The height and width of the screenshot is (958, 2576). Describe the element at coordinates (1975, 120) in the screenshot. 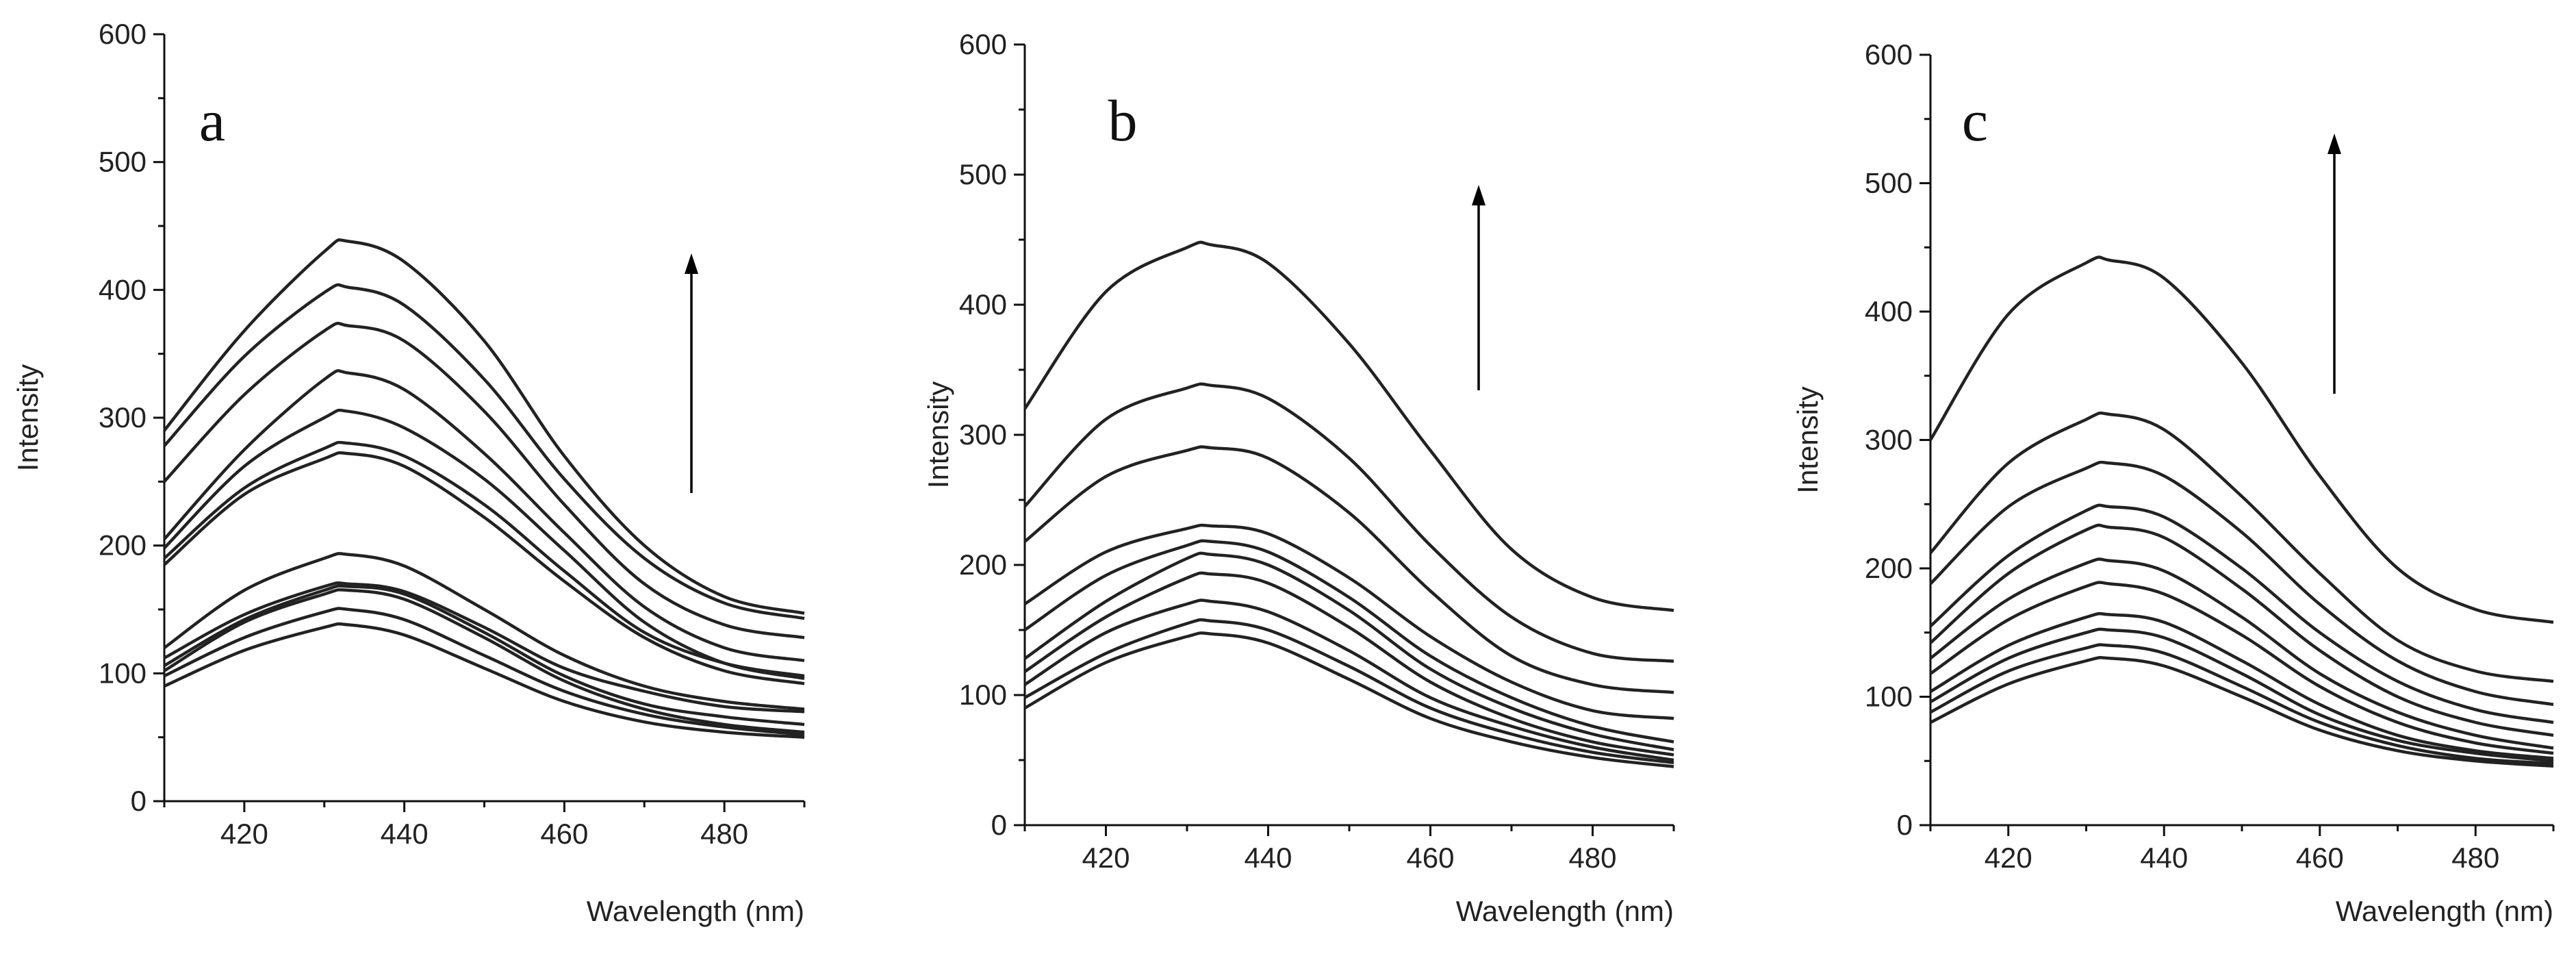

I see `panel-label: c` at that location.